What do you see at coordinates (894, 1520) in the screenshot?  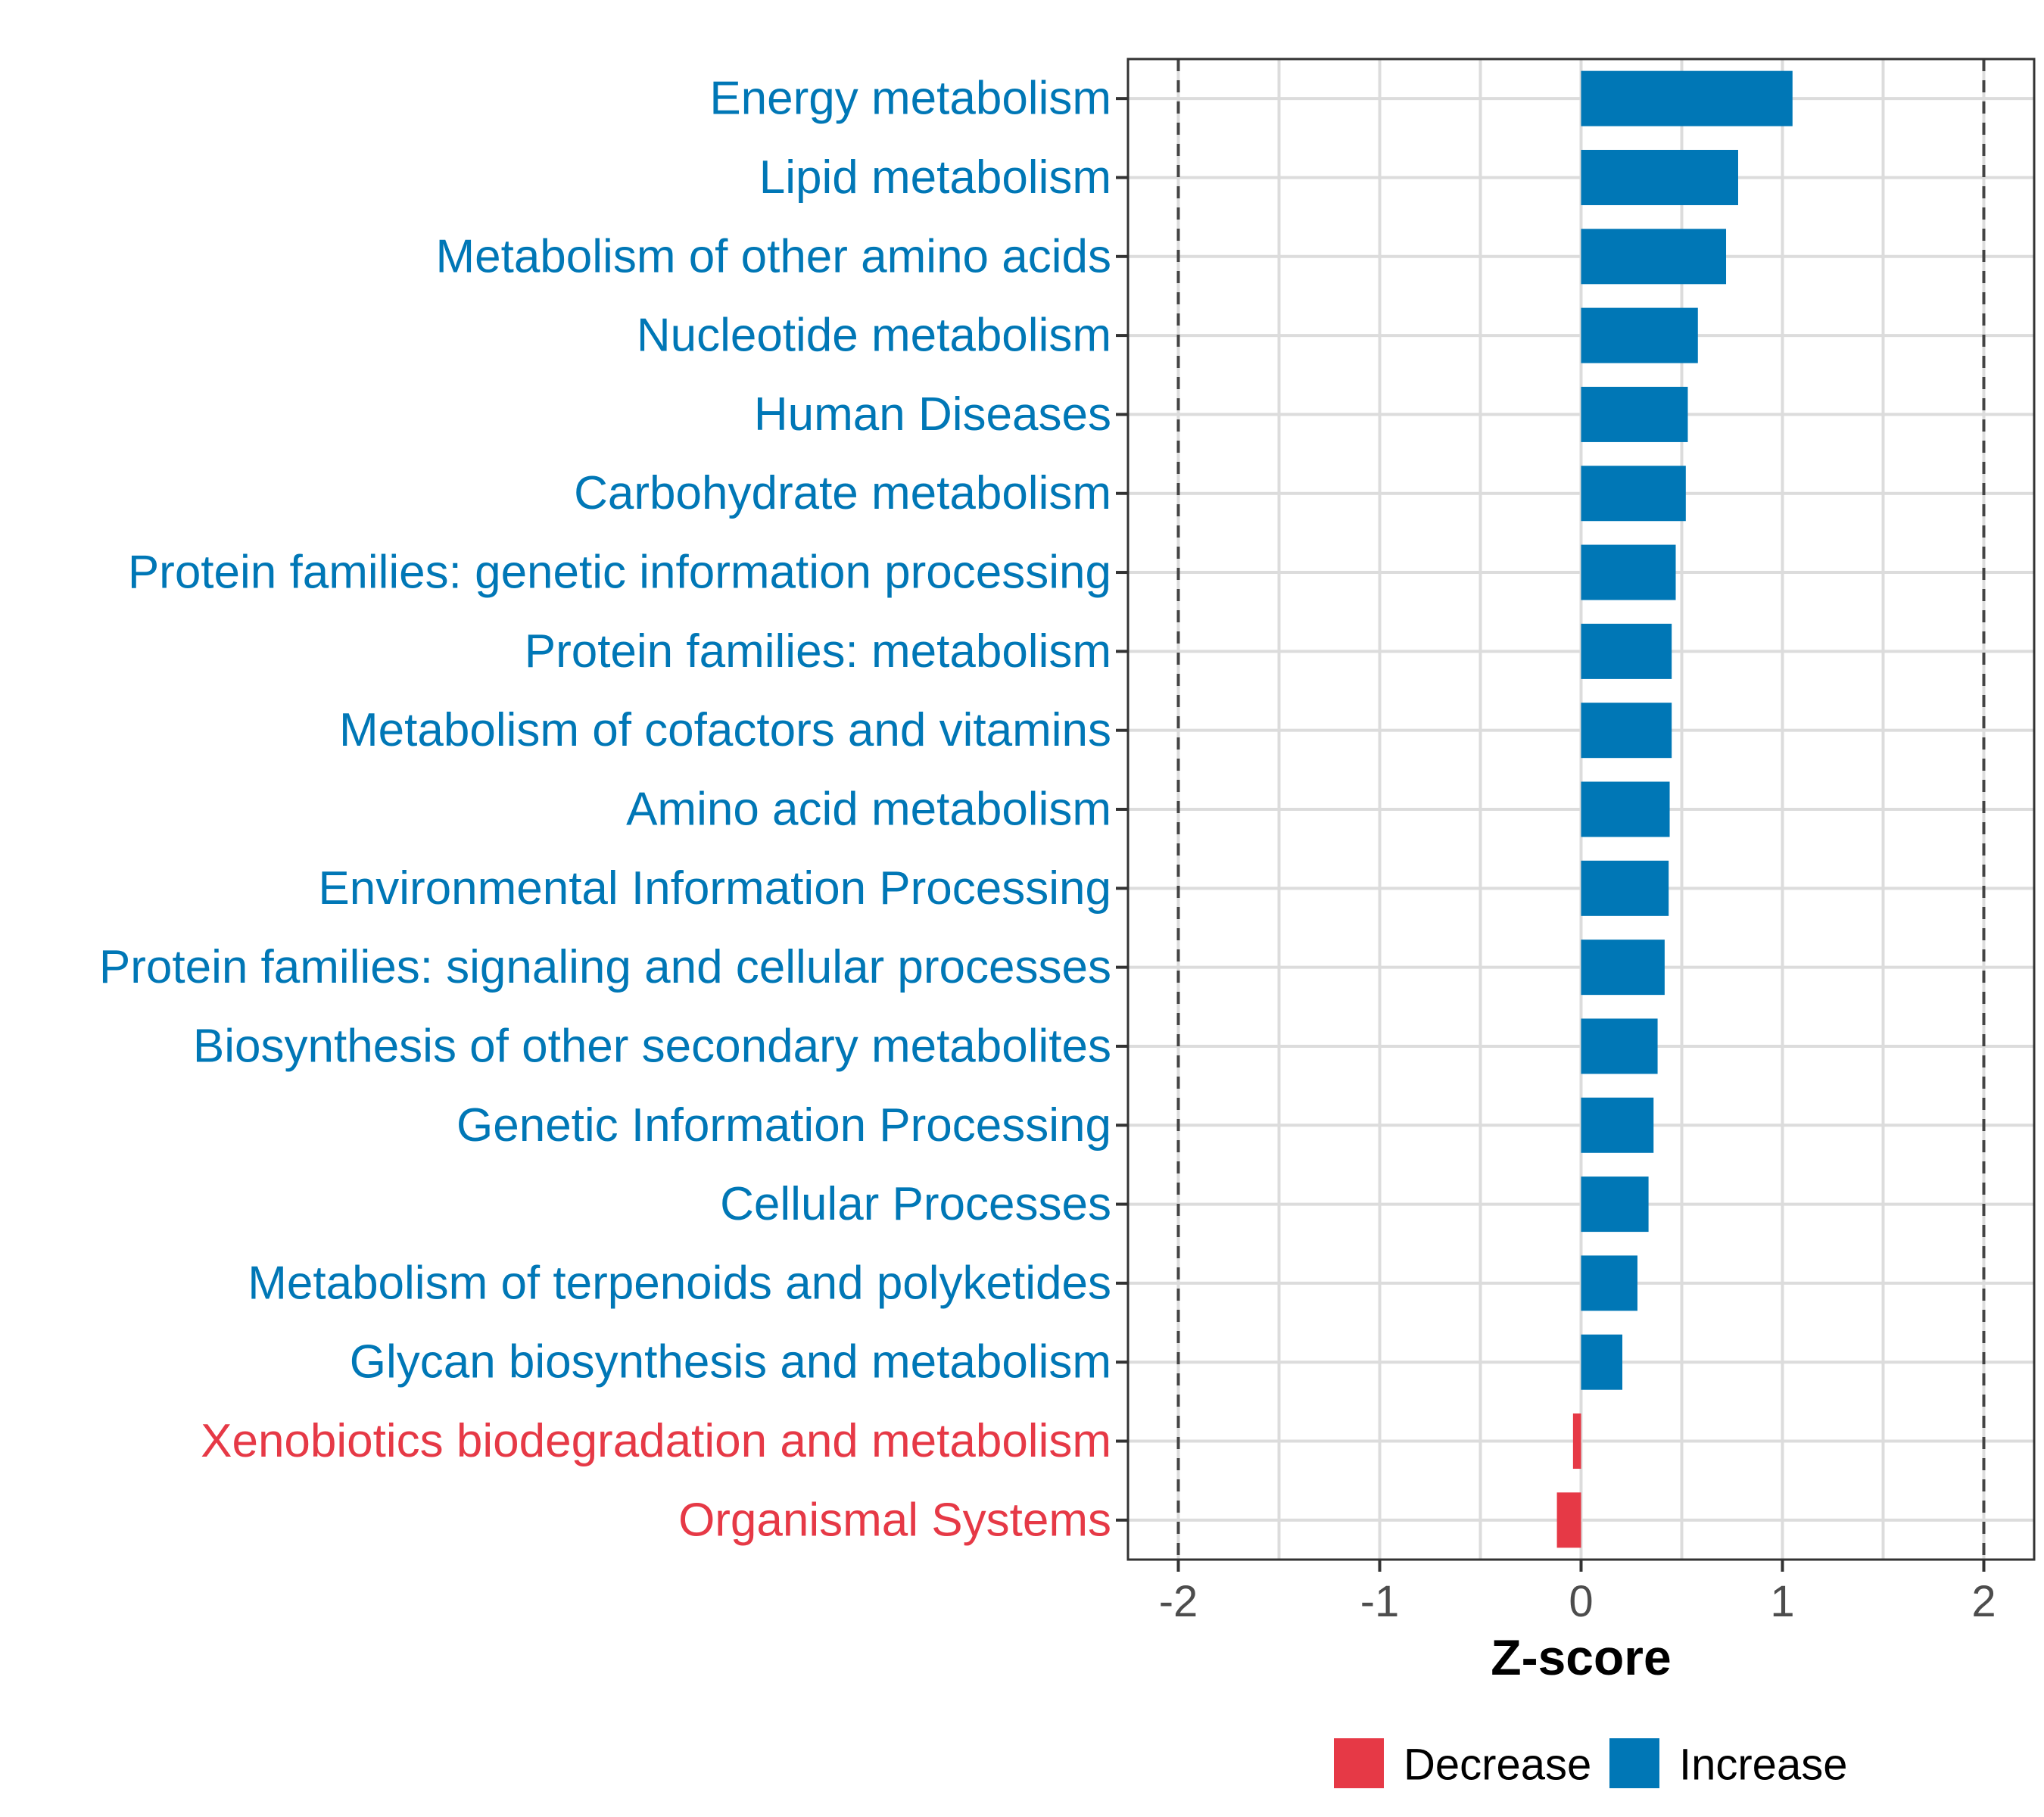 I see `y-tick-label: Organismal Systems` at bounding box center [894, 1520].